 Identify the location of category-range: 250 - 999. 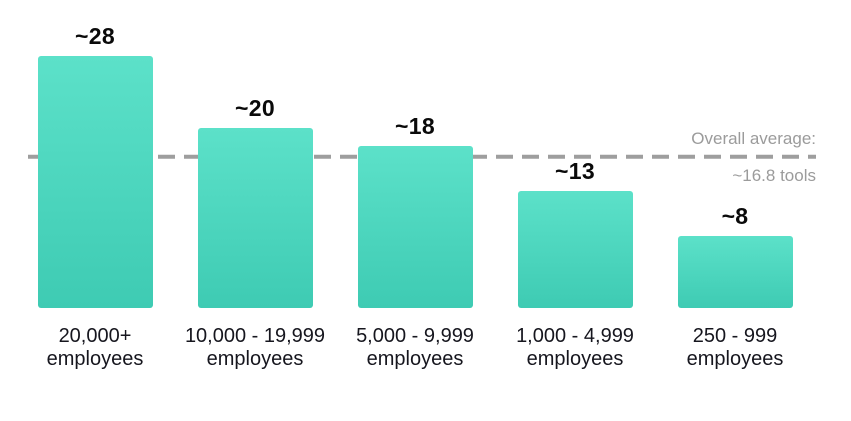
(735, 336).